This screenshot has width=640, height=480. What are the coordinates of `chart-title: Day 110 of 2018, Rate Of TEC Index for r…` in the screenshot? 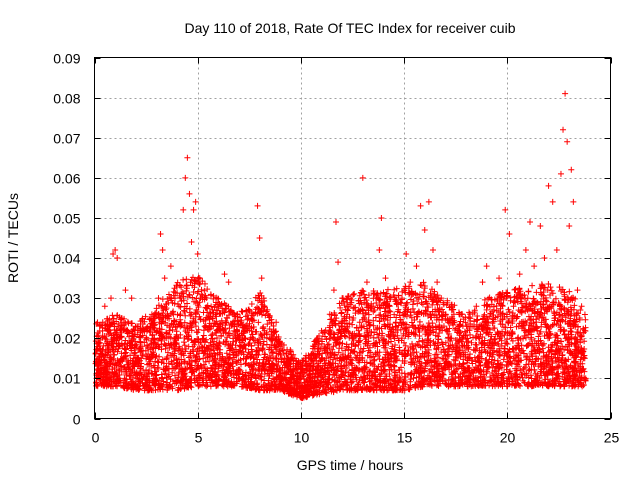 It's located at (350, 28).